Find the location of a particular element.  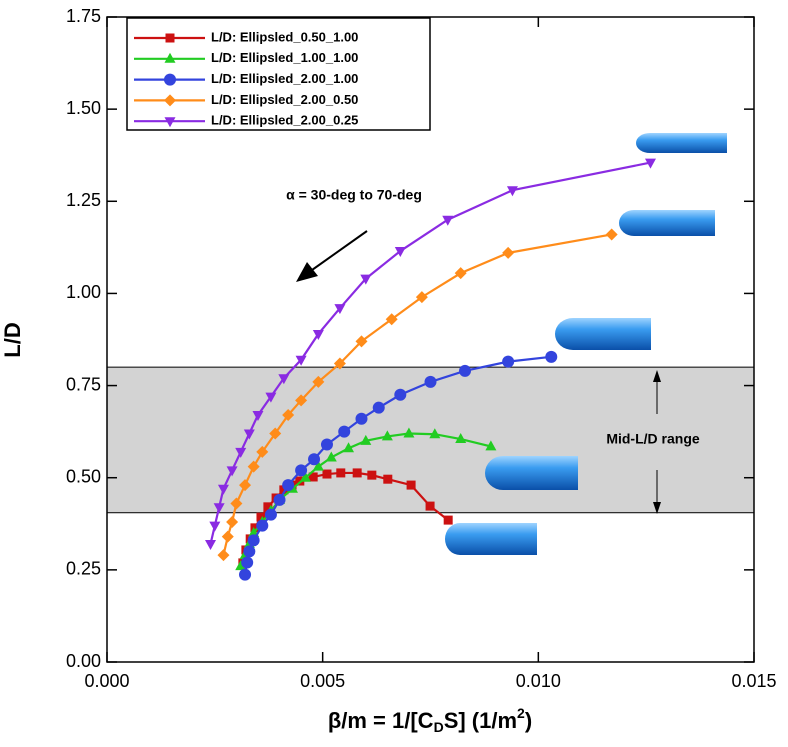

x-tick-label: 0.015 is located at coordinates (753, 681).